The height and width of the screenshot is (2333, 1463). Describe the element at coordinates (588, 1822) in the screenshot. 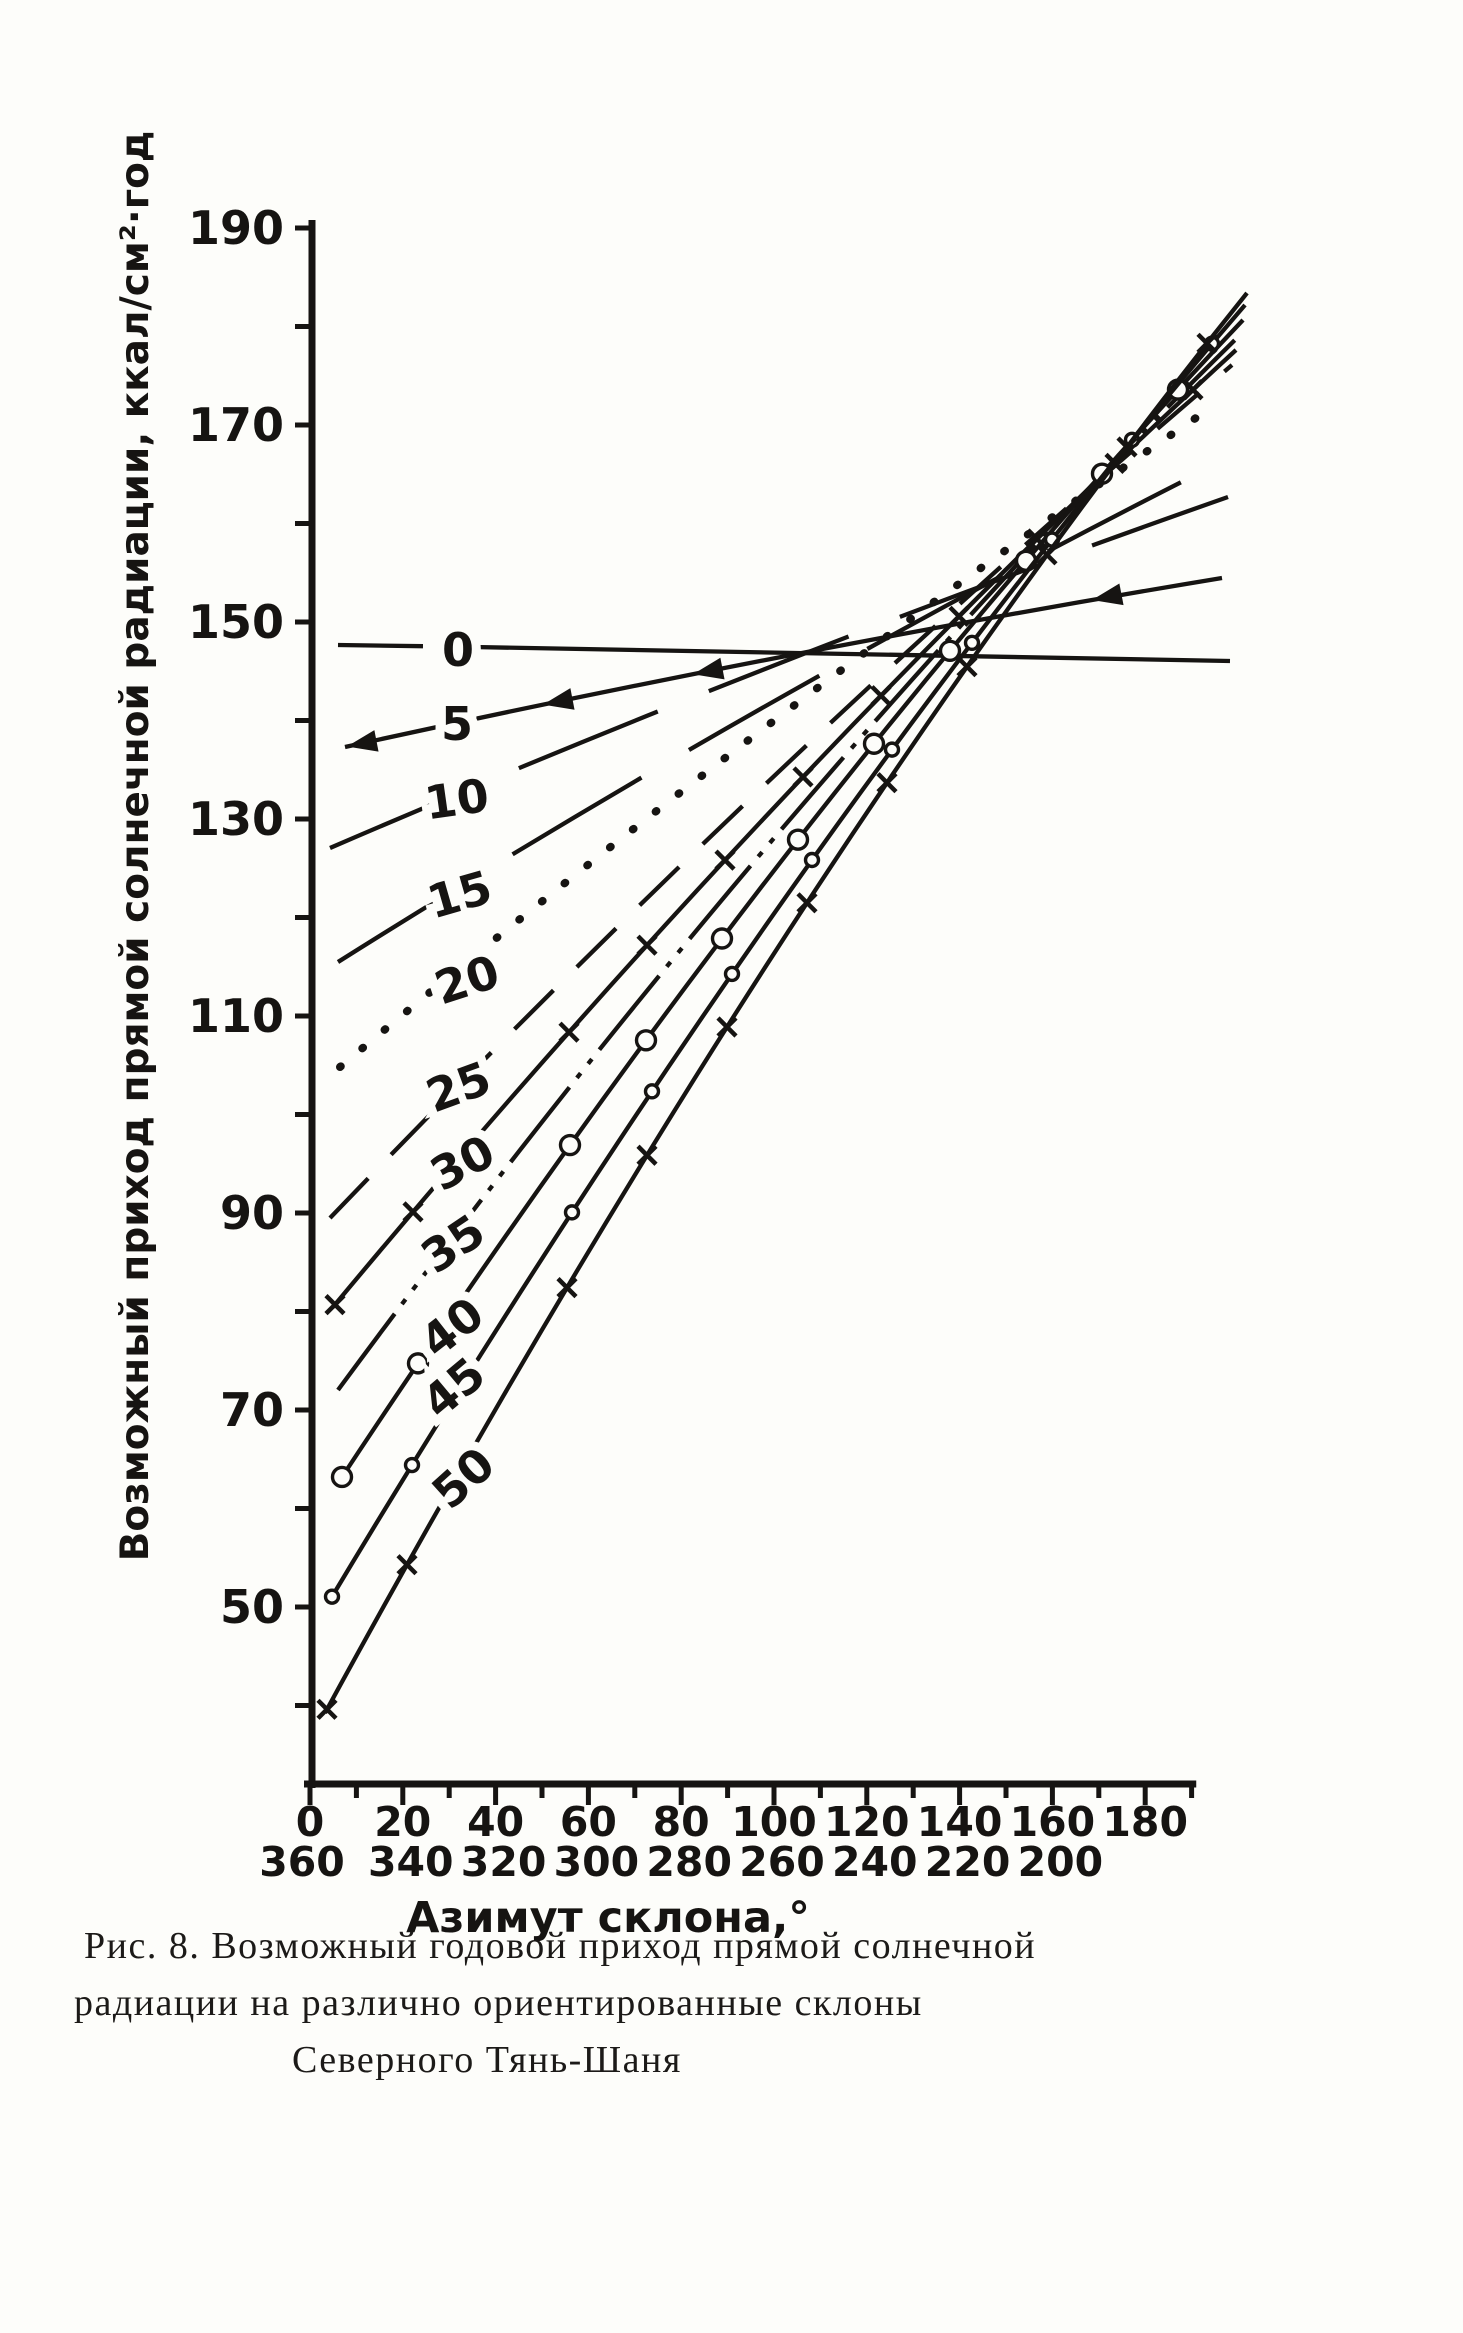

I see `x-tick-label-60: 60` at that location.